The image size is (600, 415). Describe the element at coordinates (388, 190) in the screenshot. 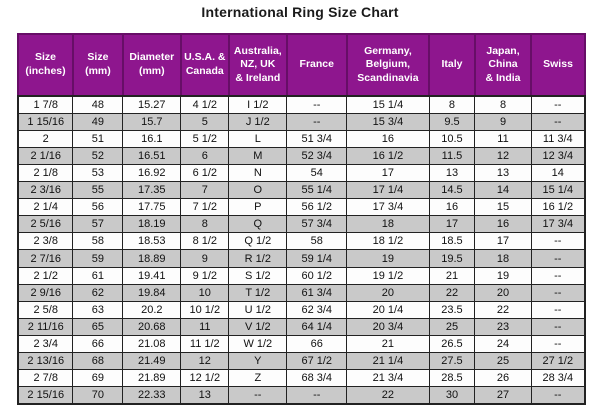

I see `table-cell: 17 1/4` at that location.